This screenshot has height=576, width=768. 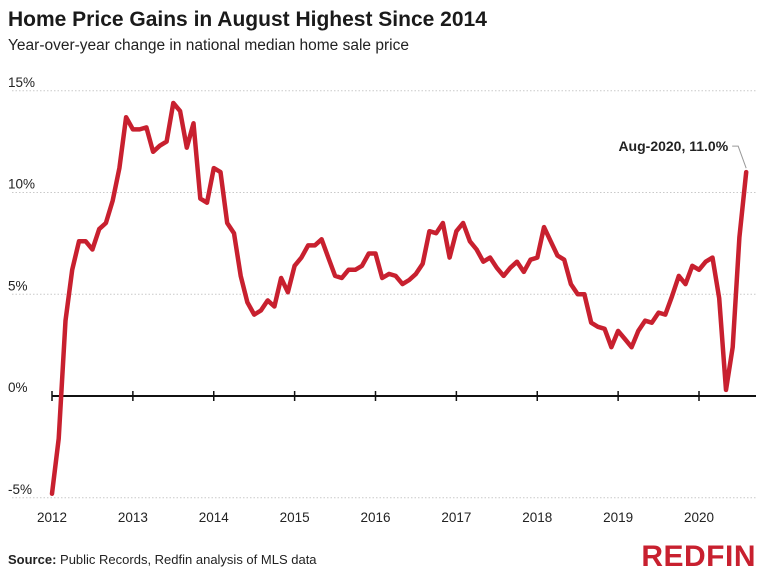 I want to click on x-tick-label: 2018, so click(x=537, y=517).